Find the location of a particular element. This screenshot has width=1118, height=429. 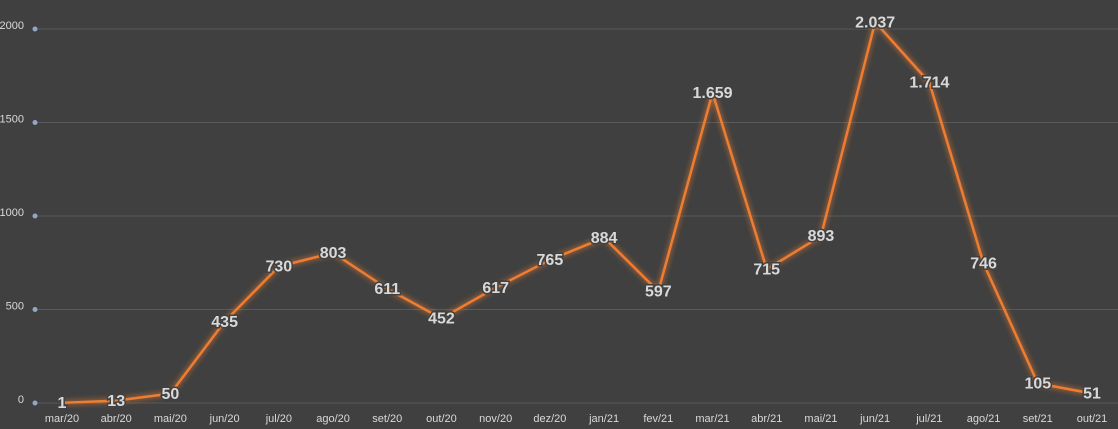

x-tick-label: out/20 is located at coordinates (441, 419).